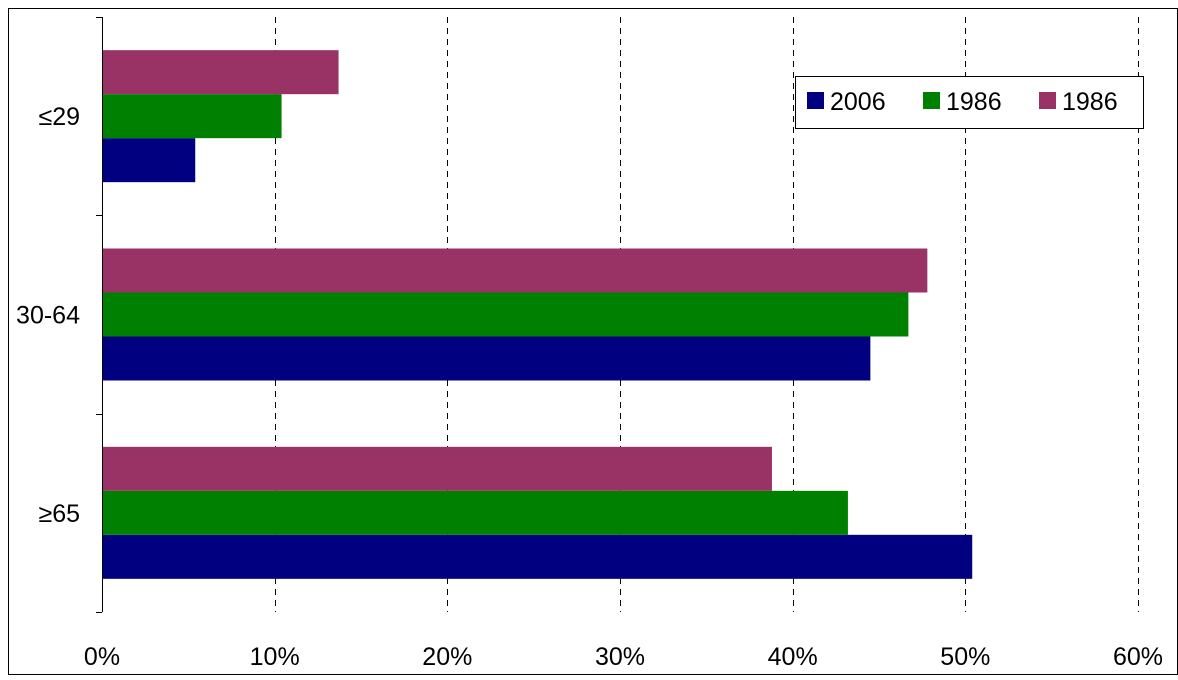 The image size is (1178, 680). Describe the element at coordinates (48, 316) in the screenshot. I see `y-tick-label: 30-64` at that location.